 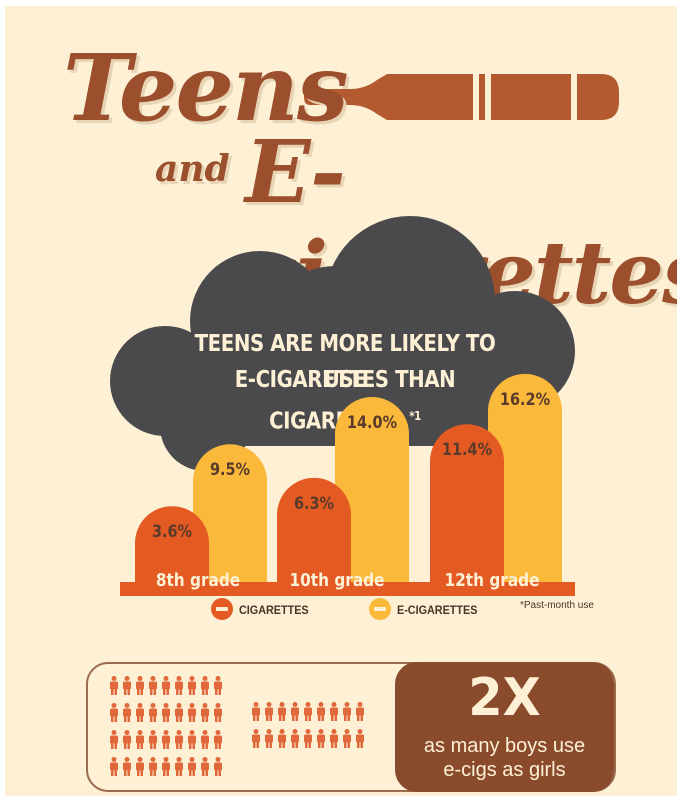 What do you see at coordinates (415, 416) in the screenshot?
I see `footnote-marker: *1` at bounding box center [415, 416].